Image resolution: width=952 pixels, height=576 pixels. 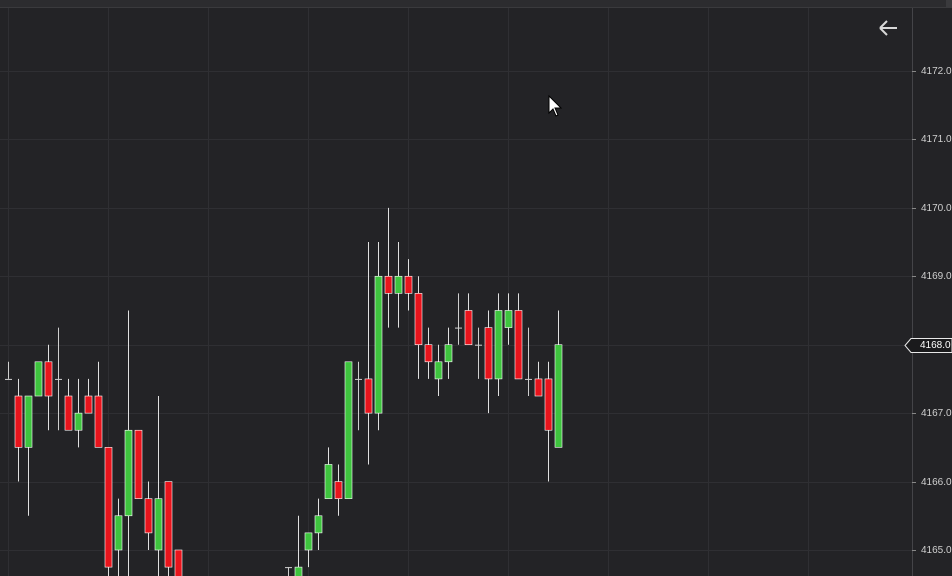 What do you see at coordinates (949, 3) in the screenshot?
I see `top-bar-button` at bounding box center [949, 3].